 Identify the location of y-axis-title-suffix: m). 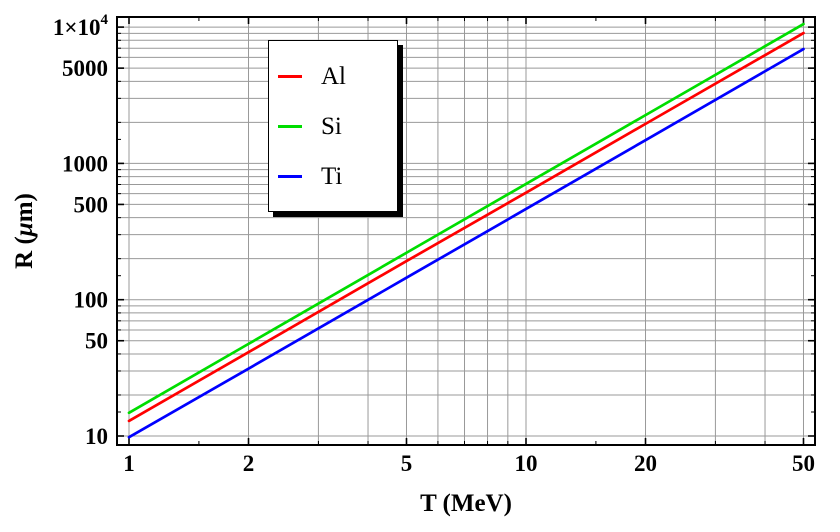
(24, 208).